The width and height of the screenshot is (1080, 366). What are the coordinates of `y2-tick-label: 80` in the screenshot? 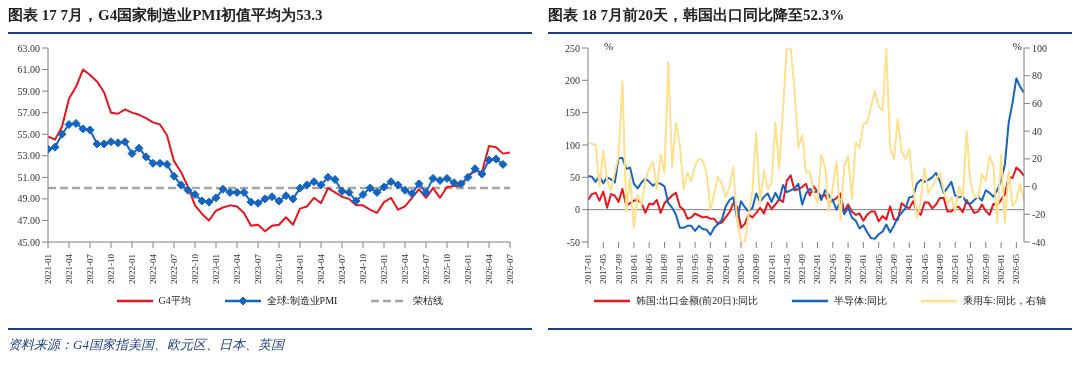 It's located at (1037, 76).